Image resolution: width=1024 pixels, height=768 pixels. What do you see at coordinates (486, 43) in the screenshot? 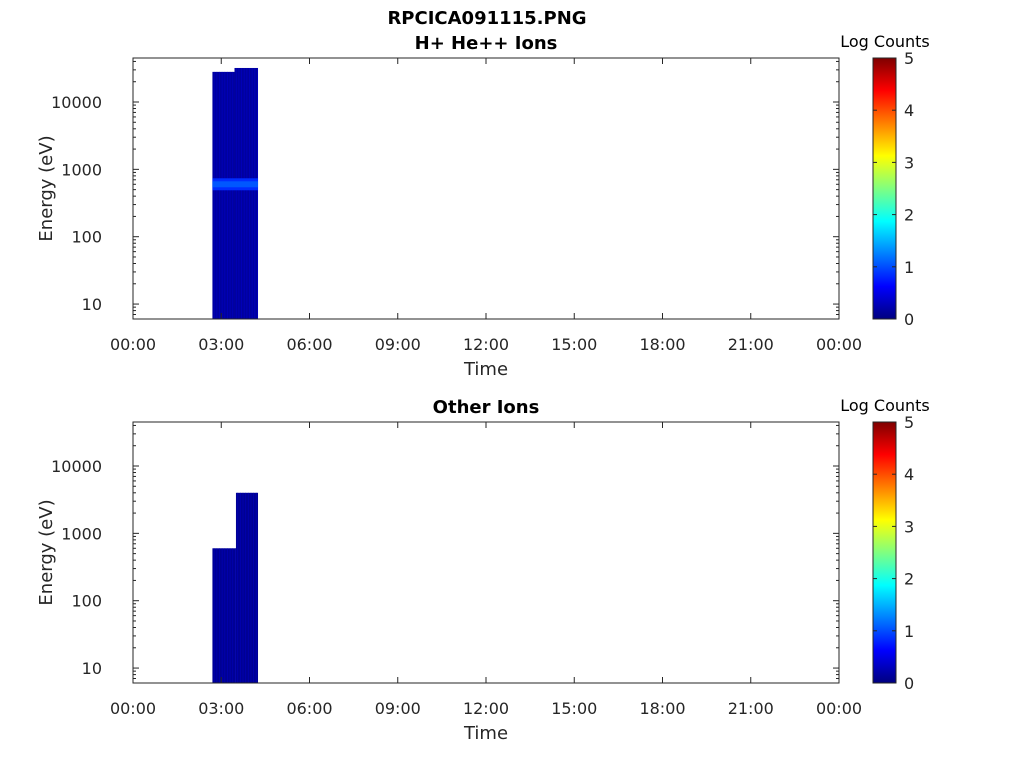
I see `panel-title: H+ He++ Ions` at bounding box center [486, 43].